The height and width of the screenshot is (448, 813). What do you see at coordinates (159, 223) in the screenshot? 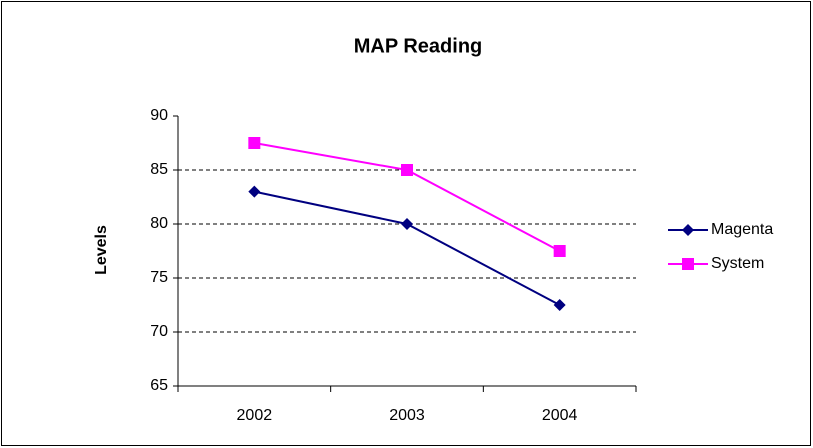
I see `y-tick-label: 80` at bounding box center [159, 223].